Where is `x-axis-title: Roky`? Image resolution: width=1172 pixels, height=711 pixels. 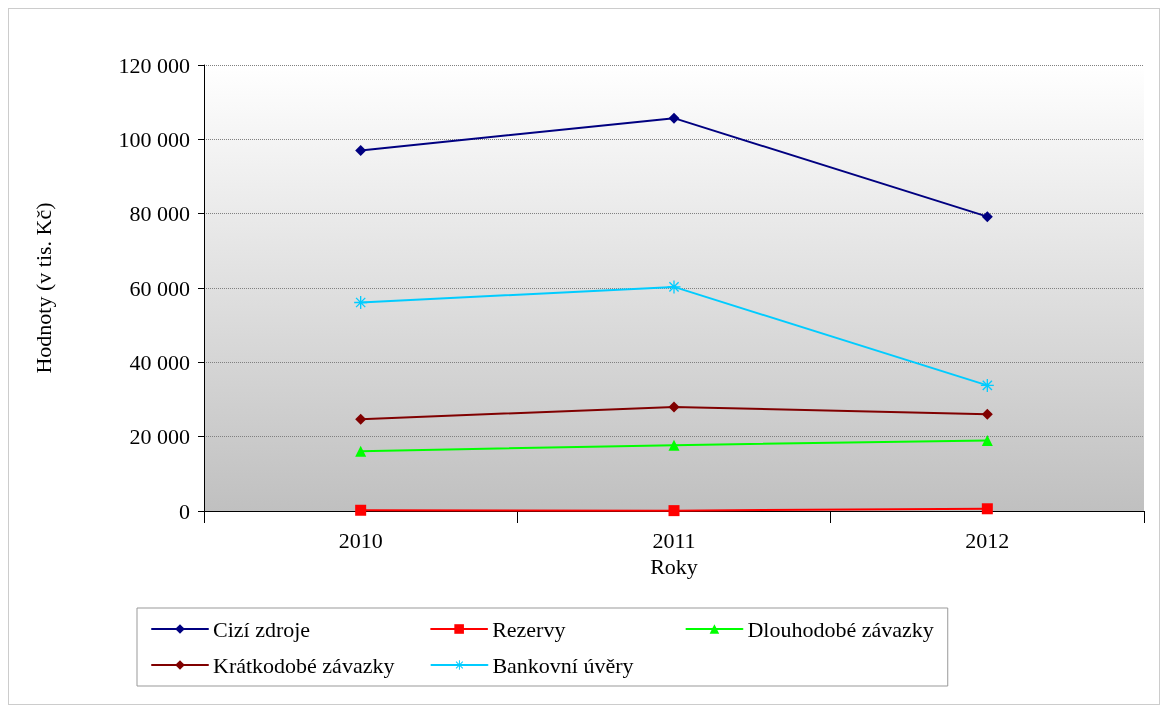 x-axis-title: Roky is located at coordinates (674, 567).